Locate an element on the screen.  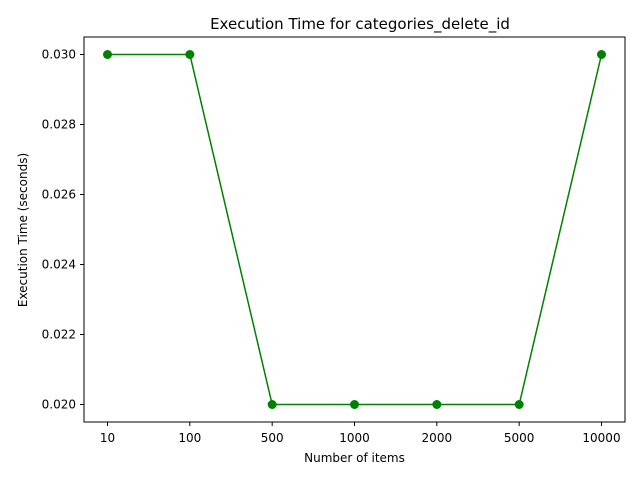
x-tick-label: 1000 is located at coordinates (354, 438).